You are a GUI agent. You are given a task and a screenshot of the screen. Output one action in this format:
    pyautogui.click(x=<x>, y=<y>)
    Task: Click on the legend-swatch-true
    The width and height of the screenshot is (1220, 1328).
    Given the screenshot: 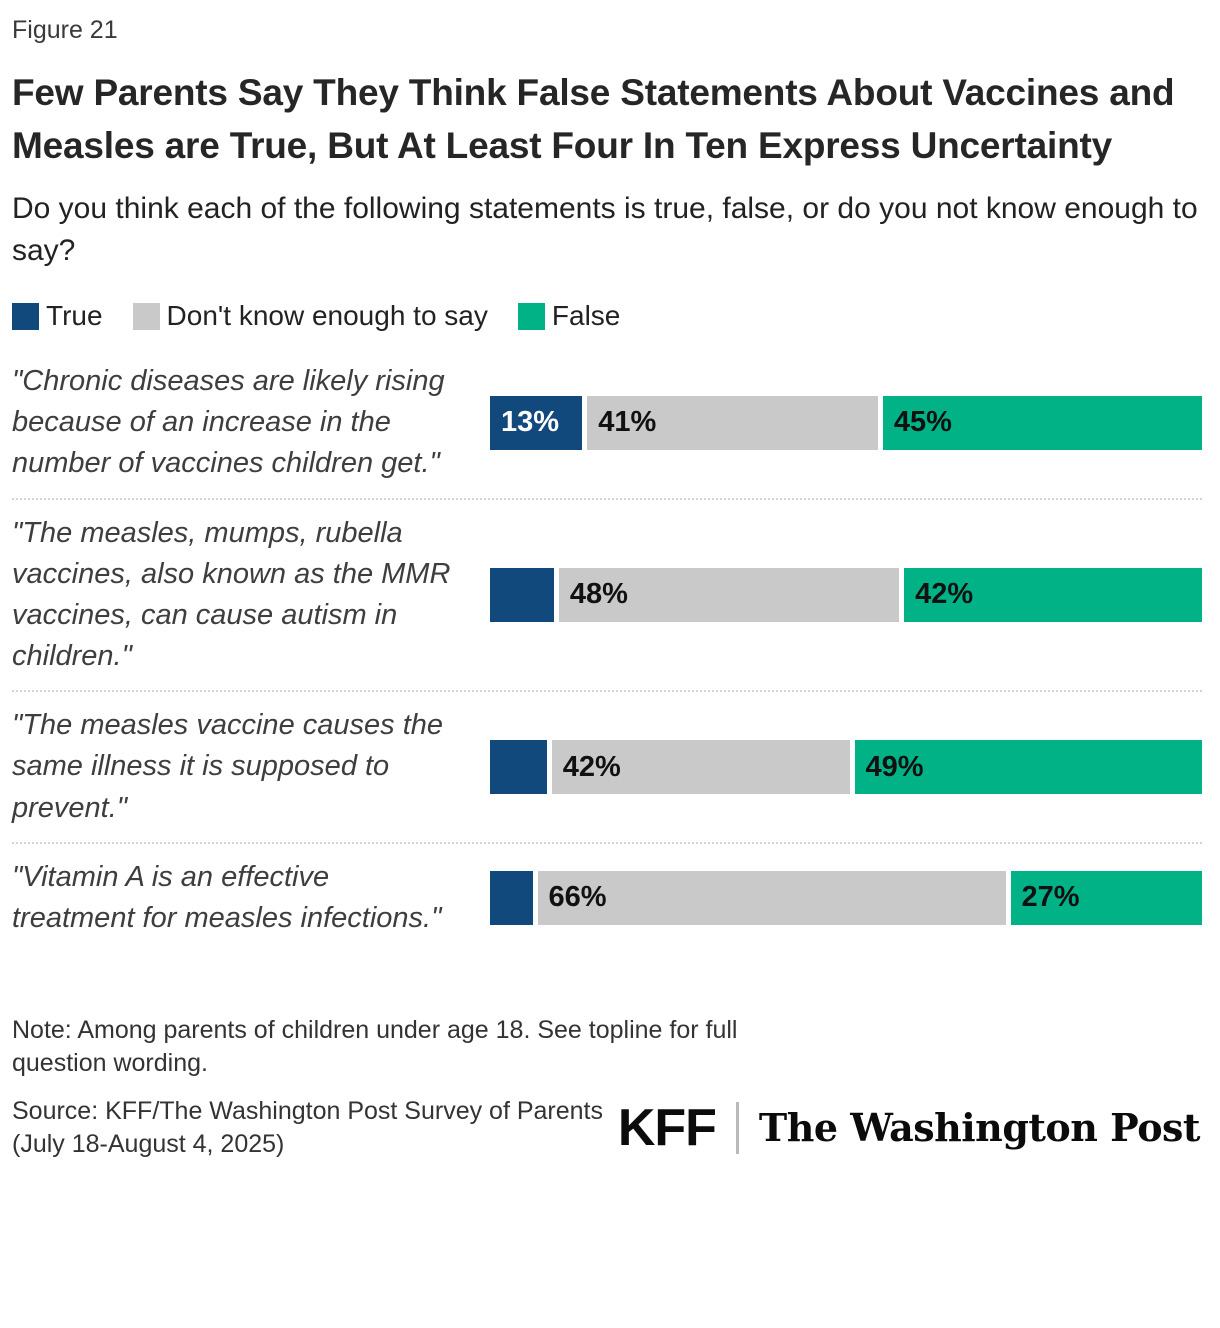 What is the action you would take?
    pyautogui.click(x=25, y=316)
    